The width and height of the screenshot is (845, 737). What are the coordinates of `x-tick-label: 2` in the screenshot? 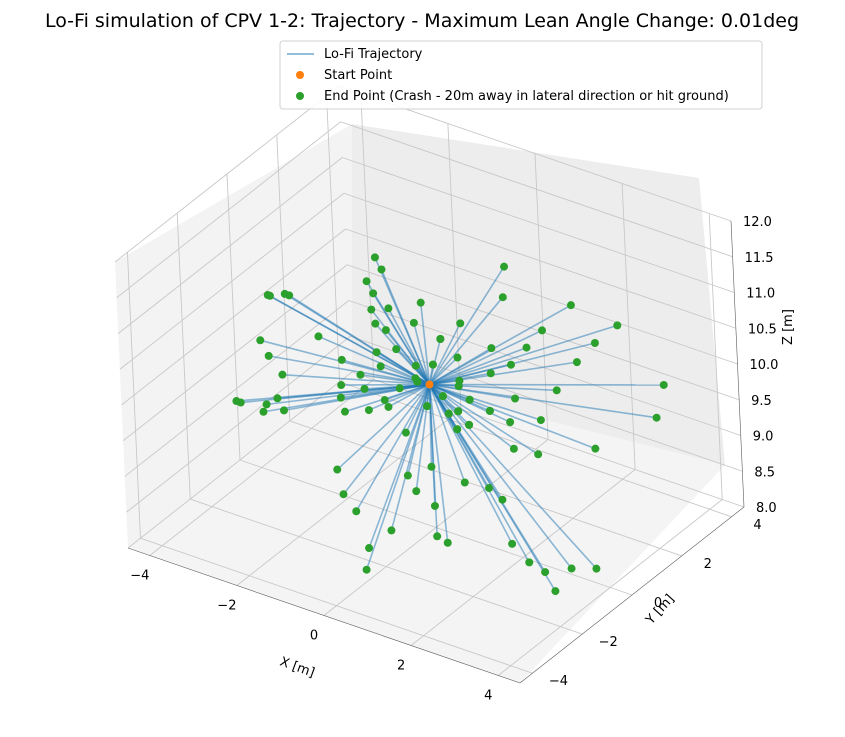 It's located at (401, 666).